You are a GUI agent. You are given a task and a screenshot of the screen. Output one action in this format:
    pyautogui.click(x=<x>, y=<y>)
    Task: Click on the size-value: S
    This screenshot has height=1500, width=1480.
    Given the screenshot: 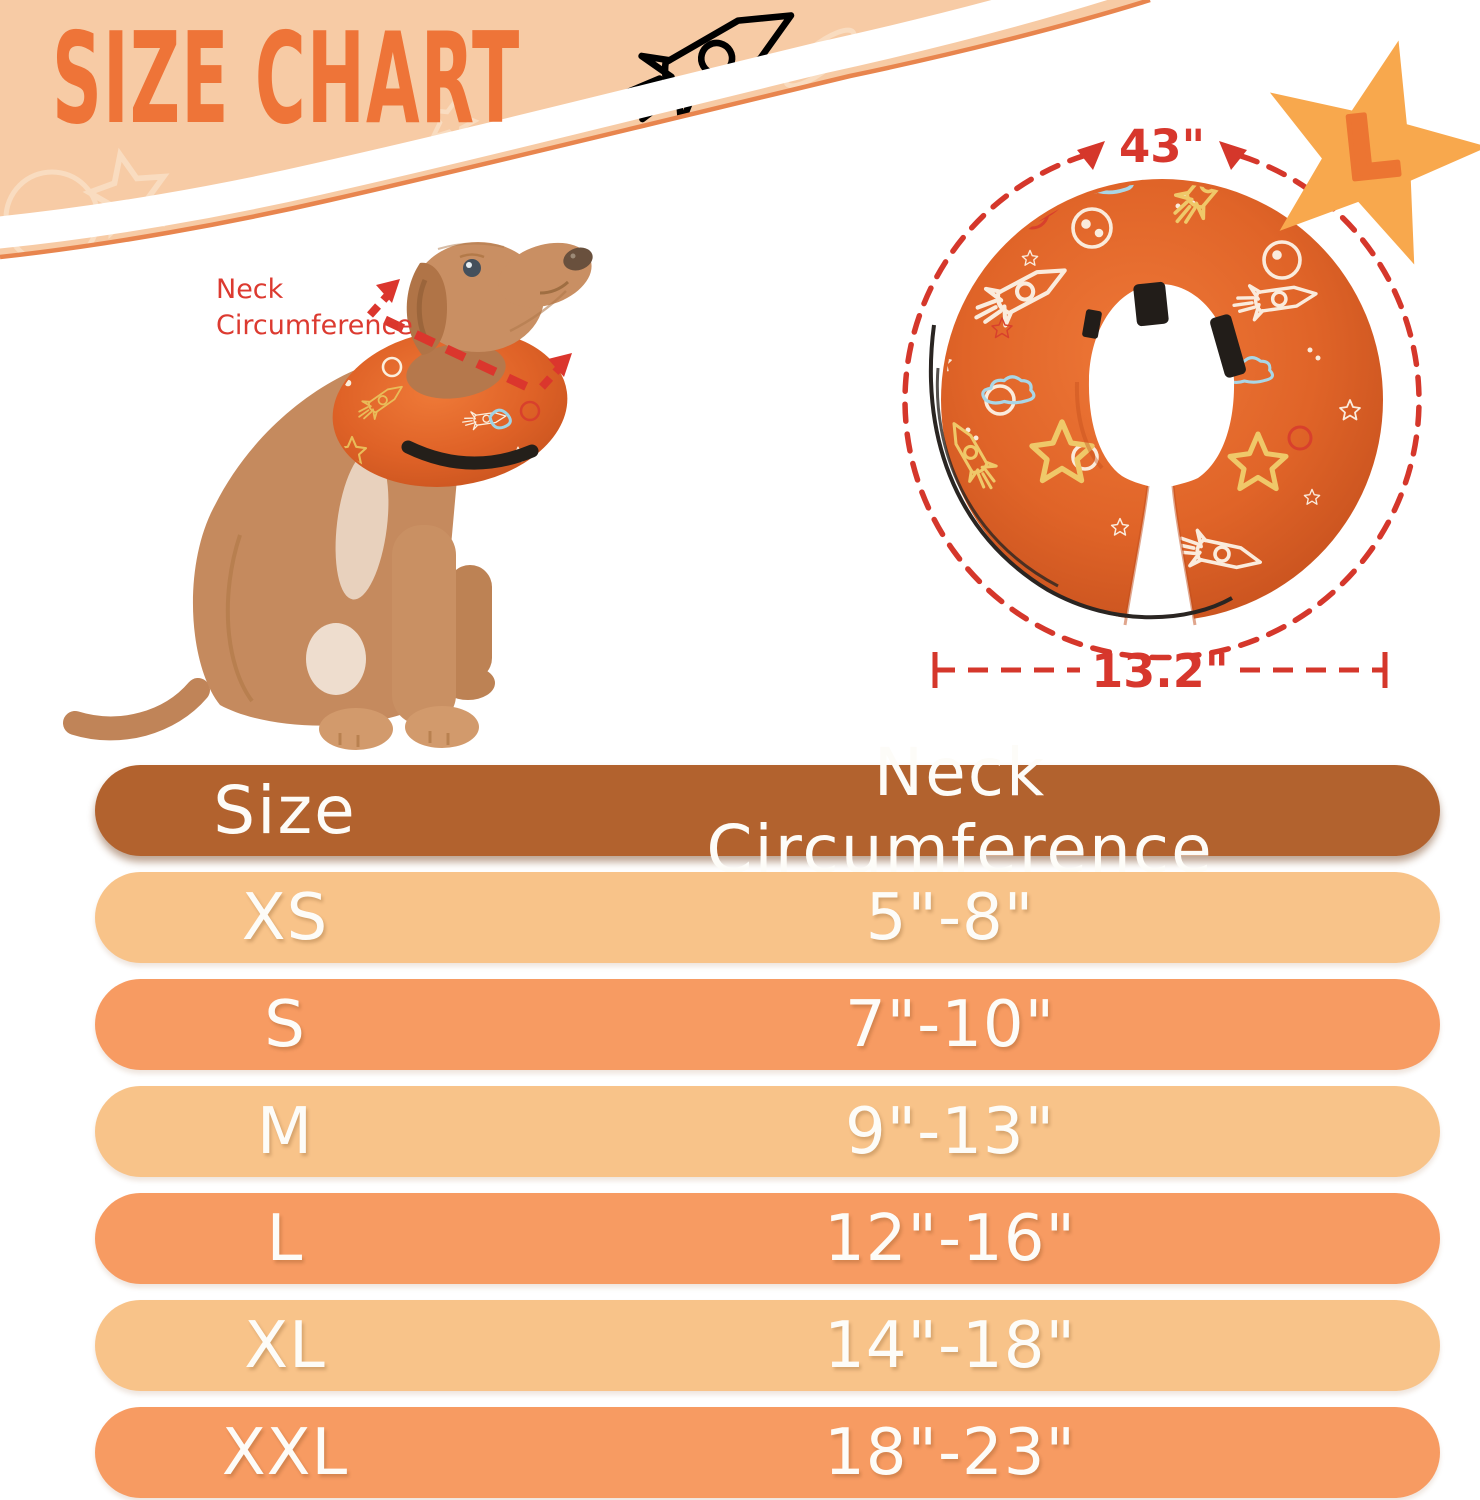 What is the action you would take?
    pyautogui.click(x=285, y=1024)
    